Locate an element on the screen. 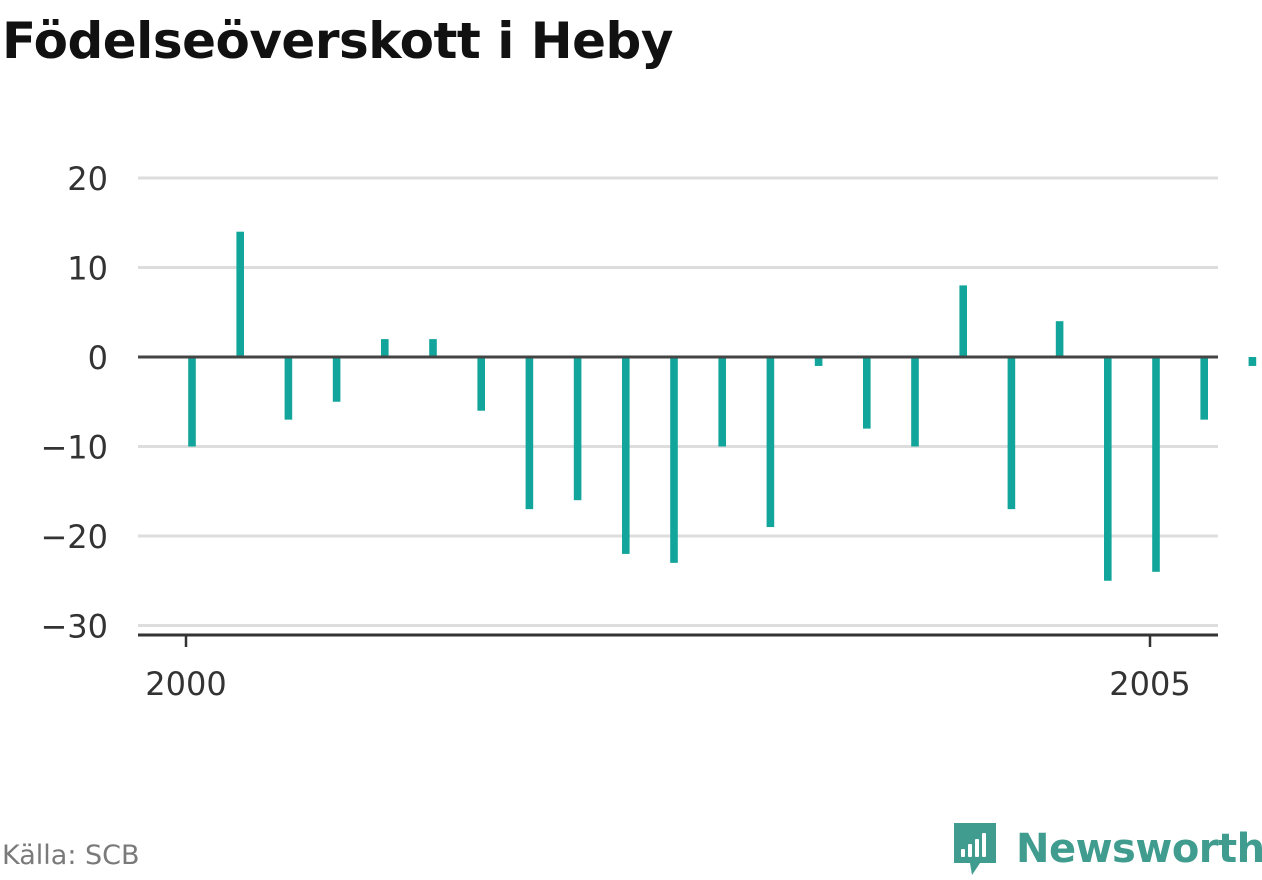 The image size is (1262, 880). y-tick-label: 20 is located at coordinates (87, 179).